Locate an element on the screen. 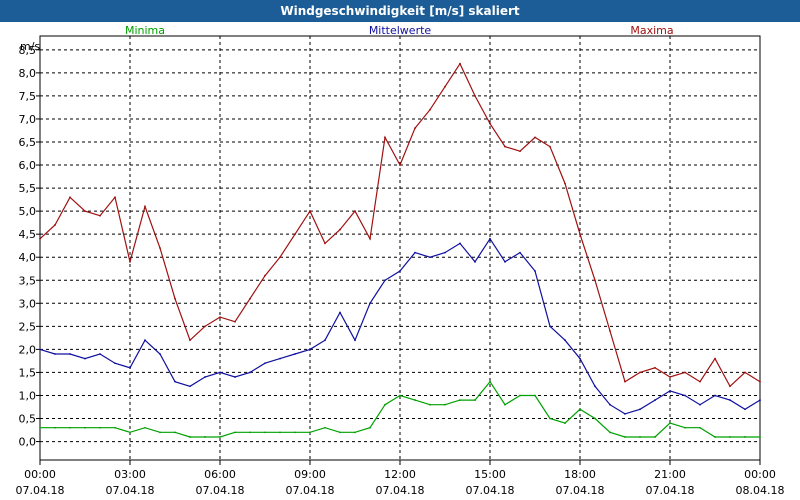 Image resolution: width=800 pixels, height=500 pixels. y-tick-label: 5,0 is located at coordinates (28, 211).